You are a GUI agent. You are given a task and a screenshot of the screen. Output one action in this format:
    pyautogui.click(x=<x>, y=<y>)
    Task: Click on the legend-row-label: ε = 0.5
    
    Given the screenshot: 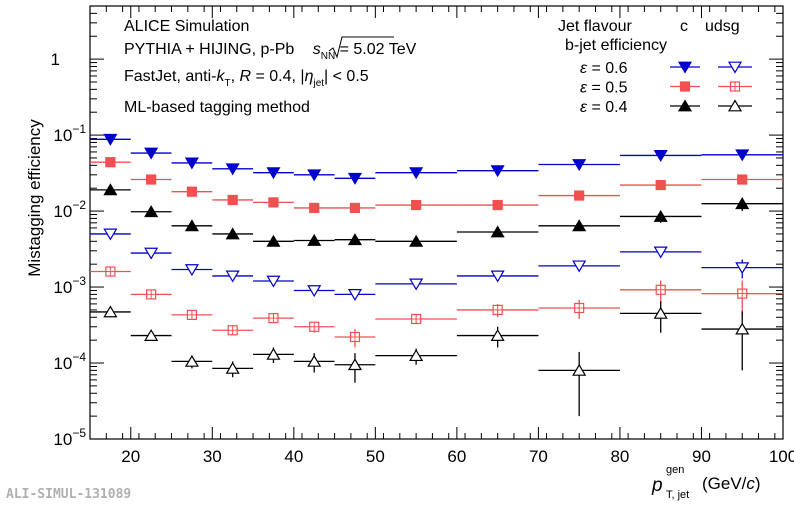 What is the action you would take?
    pyautogui.click(x=604, y=88)
    